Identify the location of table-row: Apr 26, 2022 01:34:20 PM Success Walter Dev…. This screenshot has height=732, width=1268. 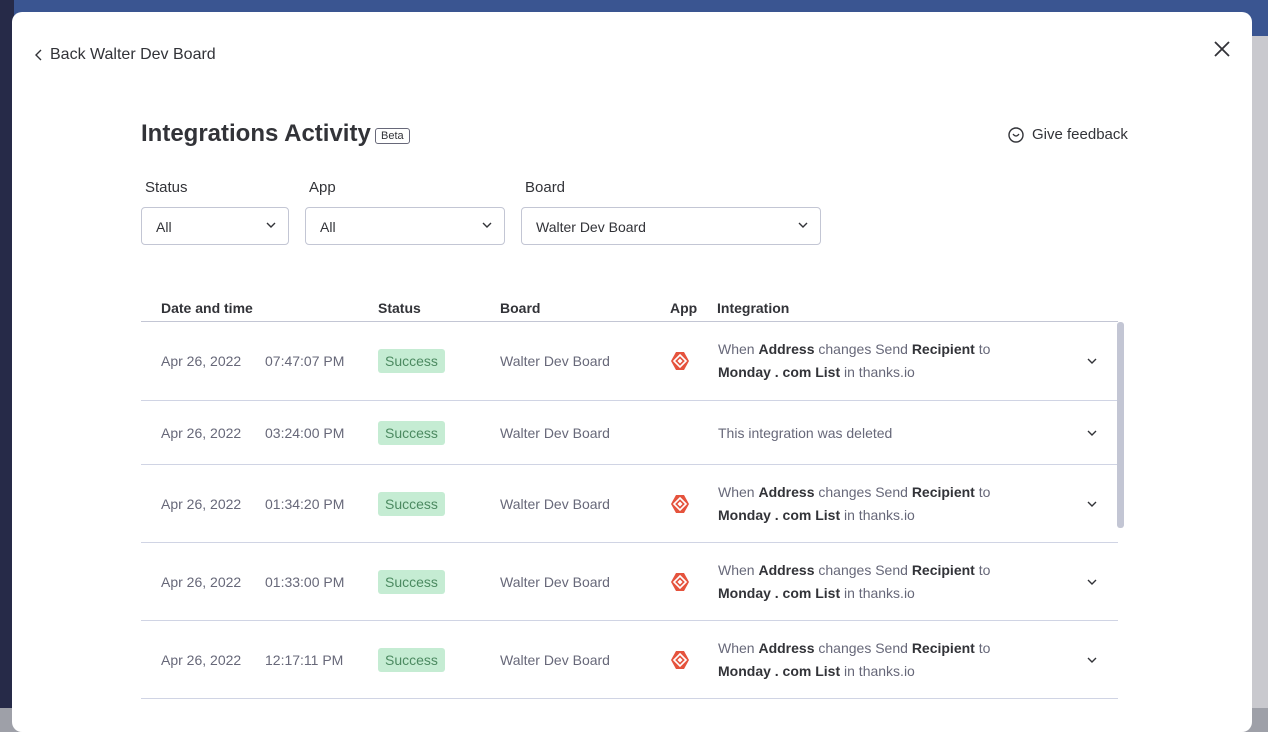
(629, 504).